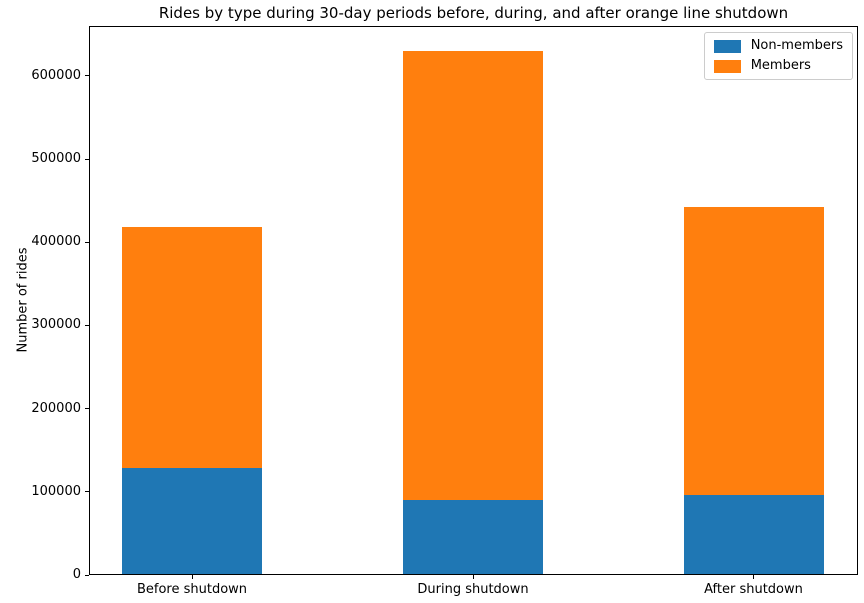 The width and height of the screenshot is (864, 603). What do you see at coordinates (56, 242) in the screenshot?
I see `y-tick-label: 400000` at bounding box center [56, 242].